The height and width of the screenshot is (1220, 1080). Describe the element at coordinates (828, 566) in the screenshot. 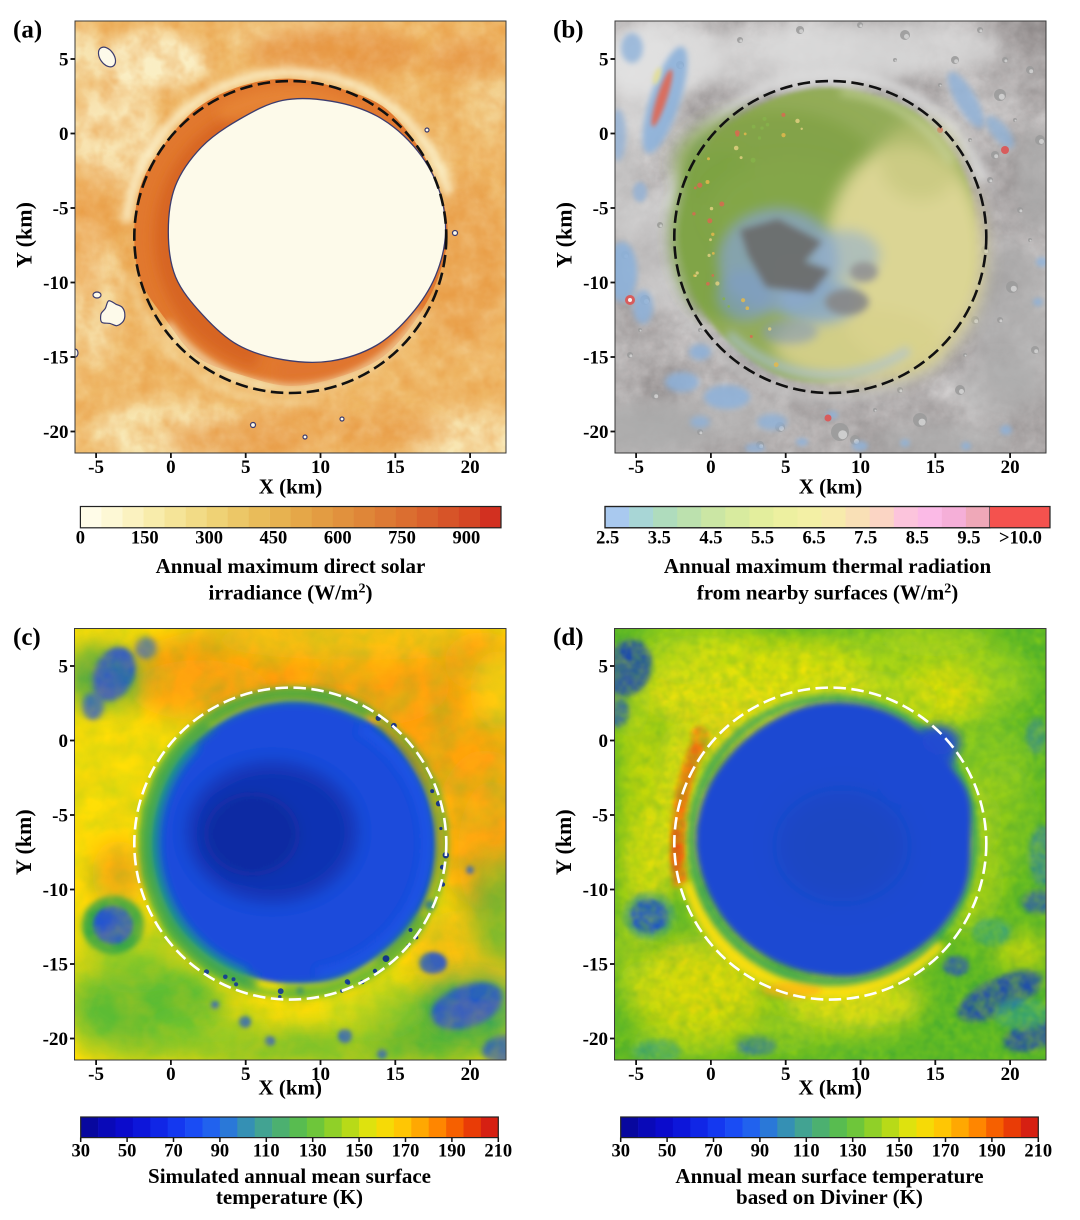

I see `svg-text:Annual maximum thermal radiati: Annual maximum thermal radiation` at that location.